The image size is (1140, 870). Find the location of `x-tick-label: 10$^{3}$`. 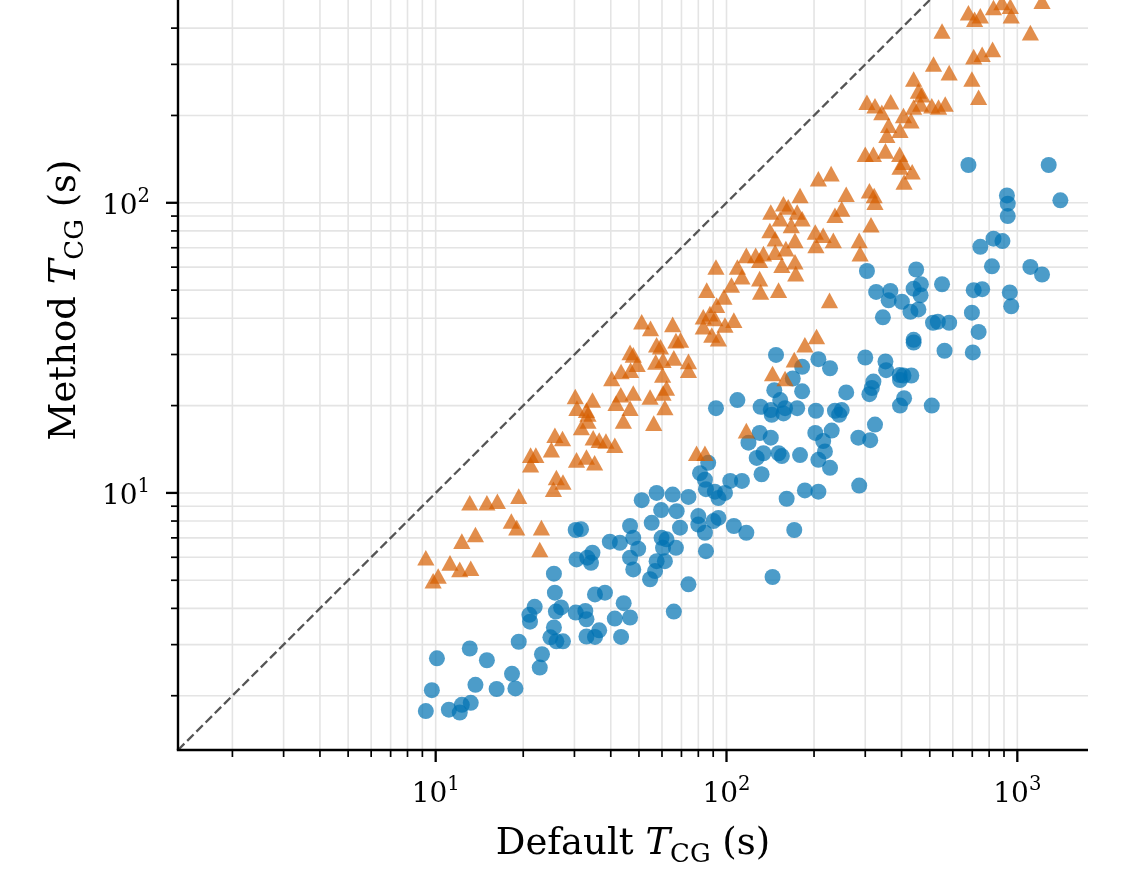

x-tick-label: 10$^{3}$ is located at coordinates (1017, 790).